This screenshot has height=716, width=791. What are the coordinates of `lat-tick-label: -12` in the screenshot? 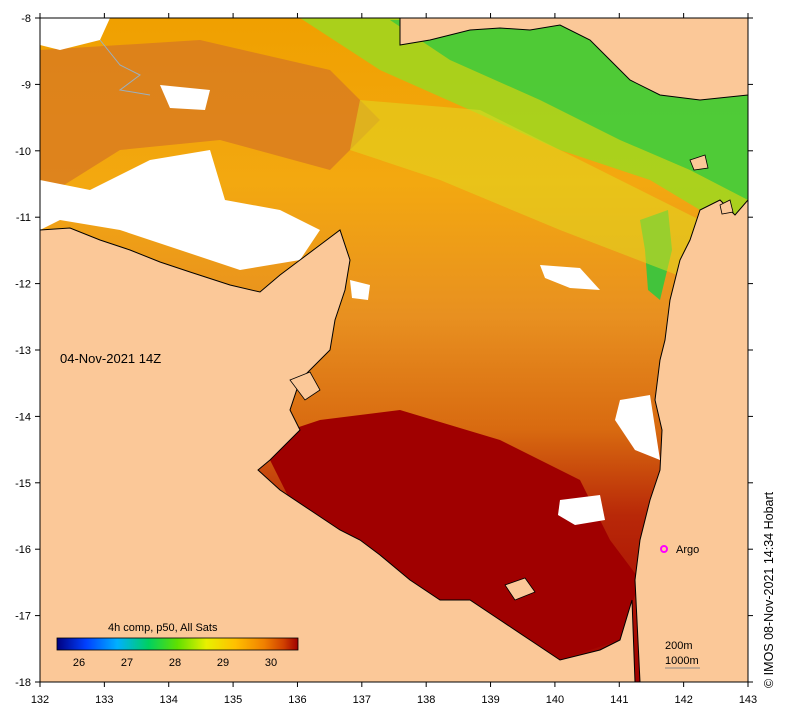 It's located at (23, 285).